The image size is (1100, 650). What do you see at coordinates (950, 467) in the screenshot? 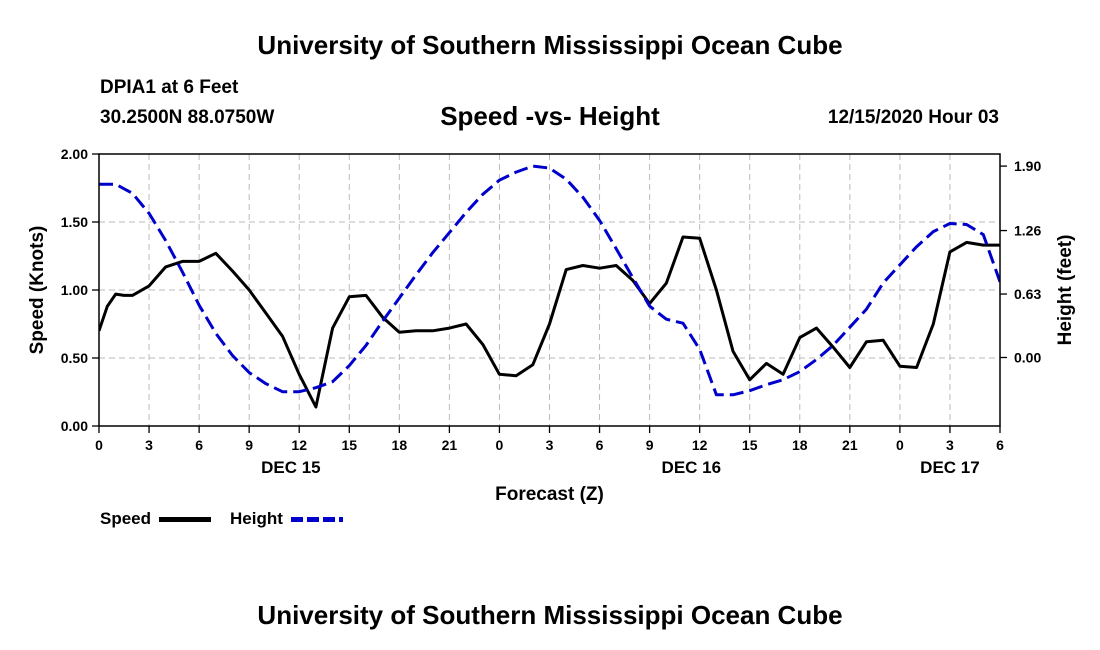
I see `x-day-label: DEC 17` at bounding box center [950, 467].